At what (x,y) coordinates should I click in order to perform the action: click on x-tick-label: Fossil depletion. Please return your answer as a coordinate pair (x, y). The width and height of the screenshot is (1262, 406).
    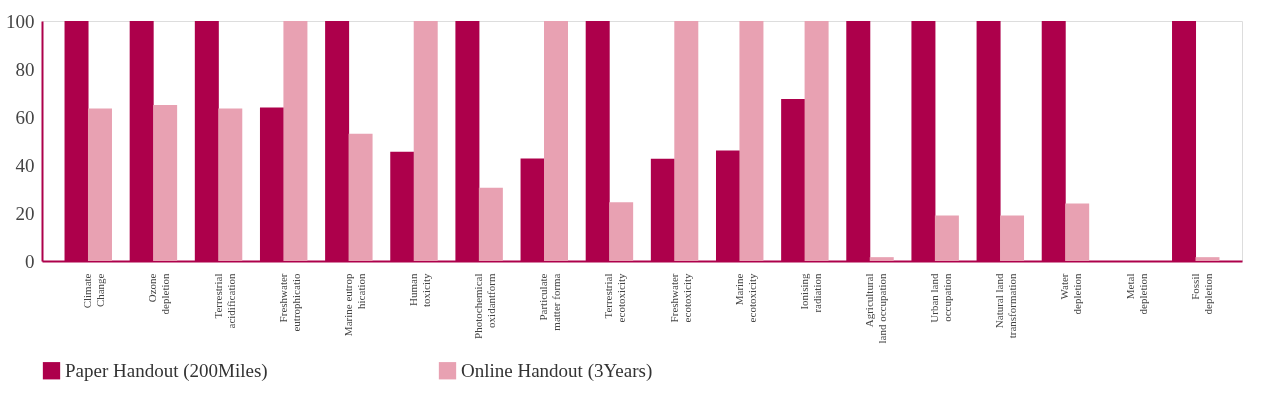
    Looking at the image, I should click on (1201, 294).